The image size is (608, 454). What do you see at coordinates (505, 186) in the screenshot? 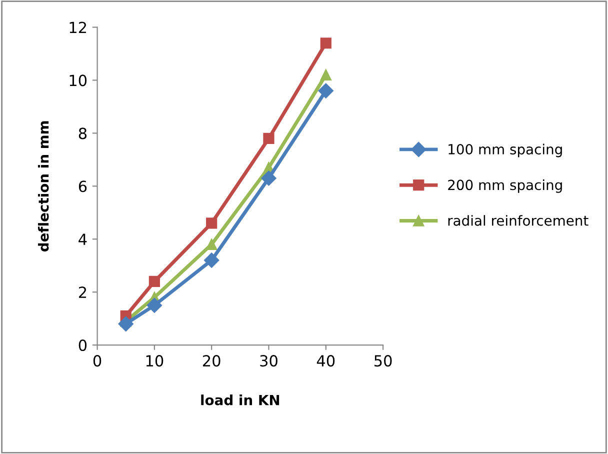
I see `legend-label: 200 mm spacing` at bounding box center [505, 186].